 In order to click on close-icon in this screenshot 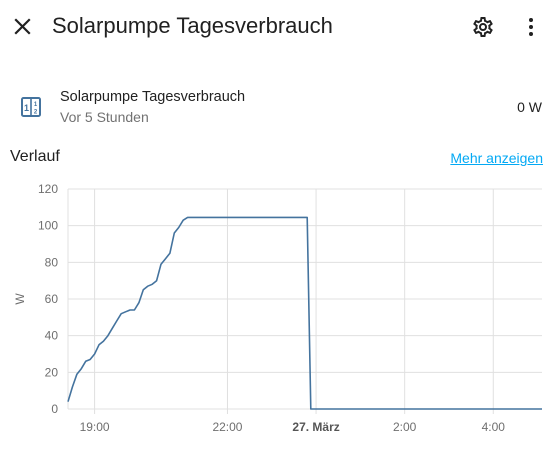, I will do `click(22, 26)`.